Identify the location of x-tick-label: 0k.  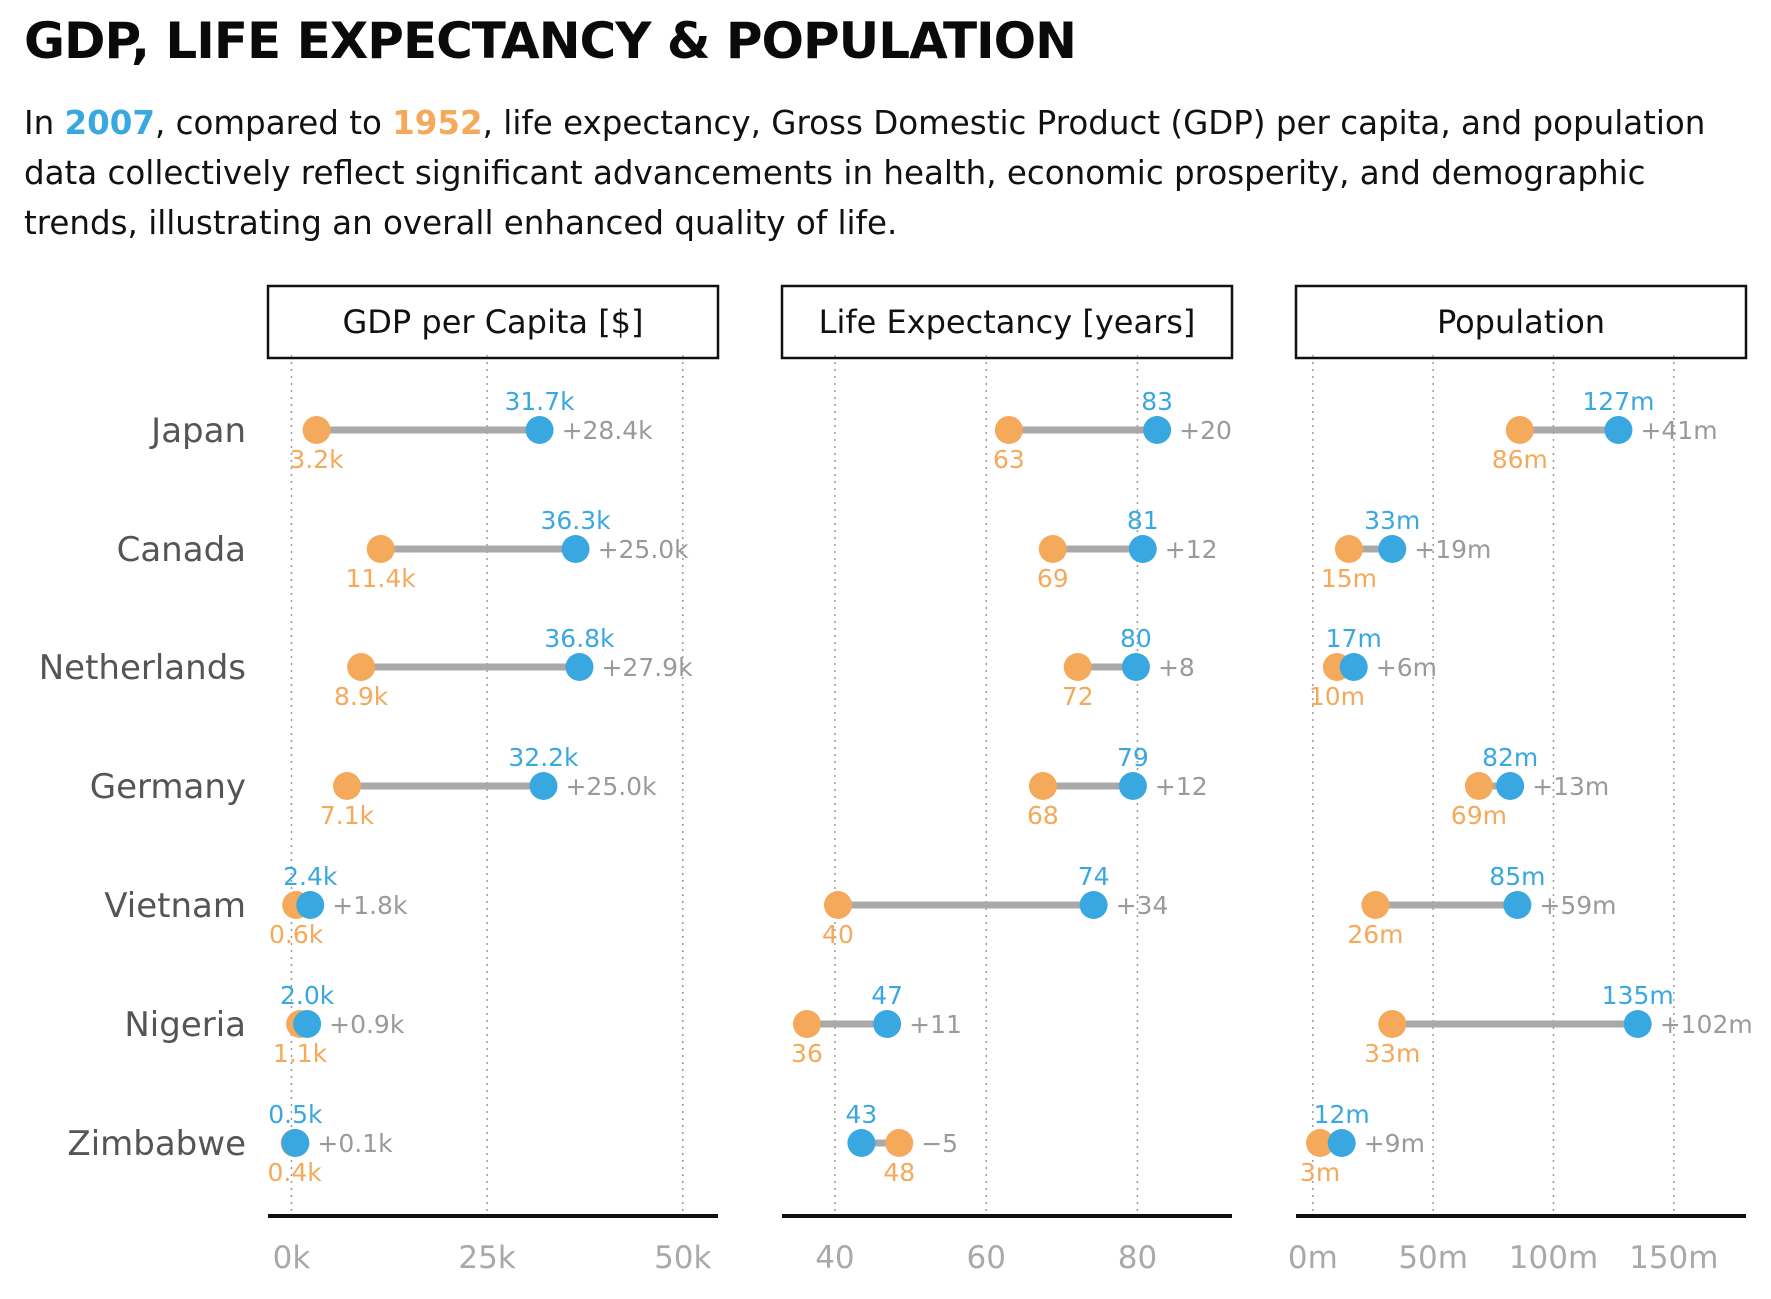
(292, 1258).